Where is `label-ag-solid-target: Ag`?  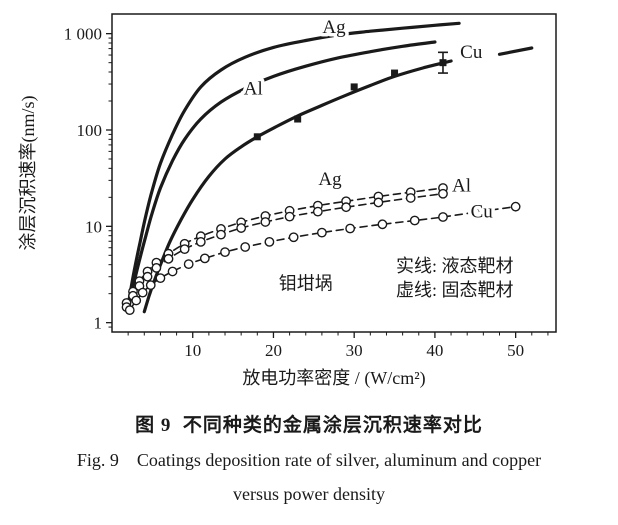
label-ag-solid-target: Ag is located at coordinates (330, 179).